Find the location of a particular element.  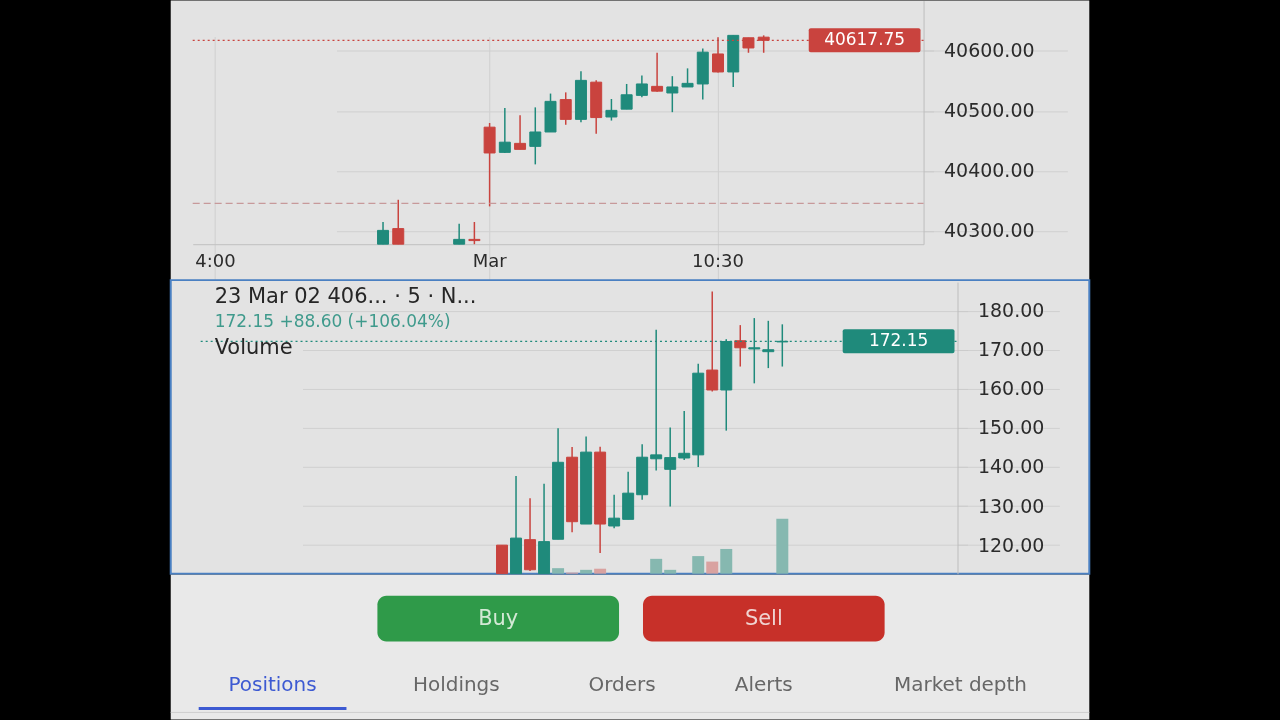

text: Alerts is located at coordinates (763, 684).